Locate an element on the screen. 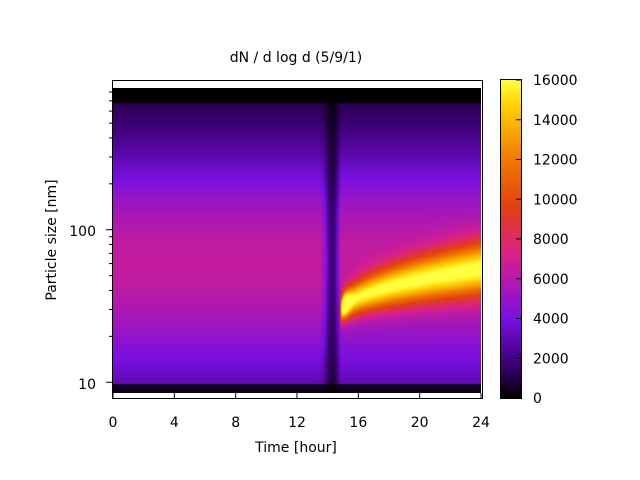 This screenshot has height=480, width=640. colorbar-tick-label: 2000 is located at coordinates (551, 359).